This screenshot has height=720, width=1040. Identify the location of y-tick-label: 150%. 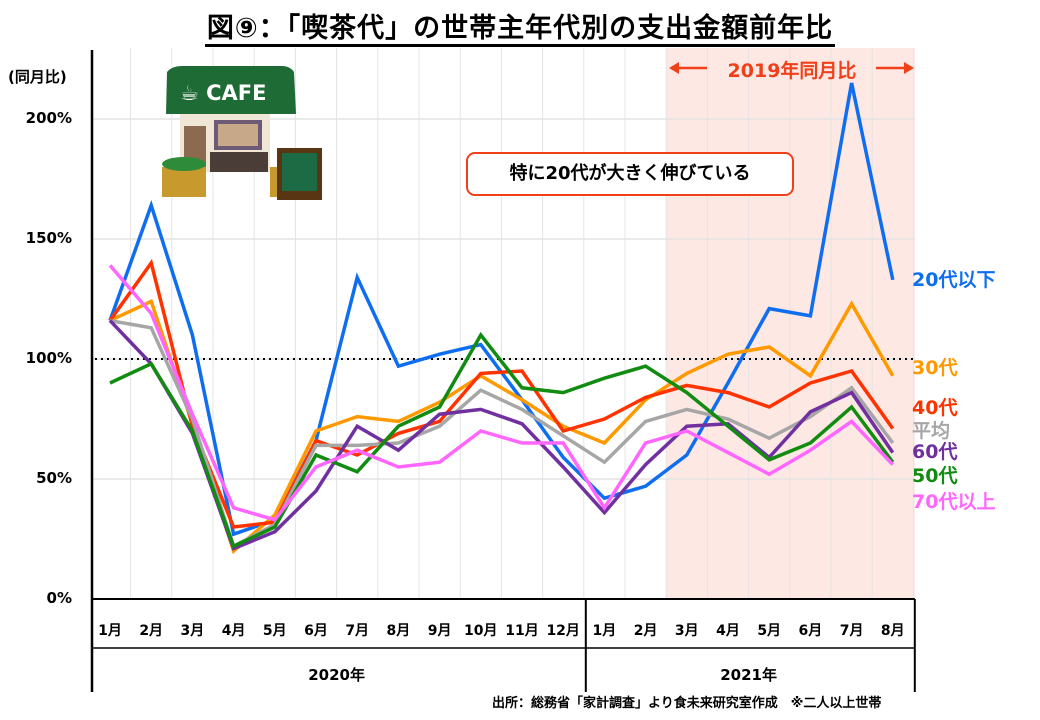
(48, 238).